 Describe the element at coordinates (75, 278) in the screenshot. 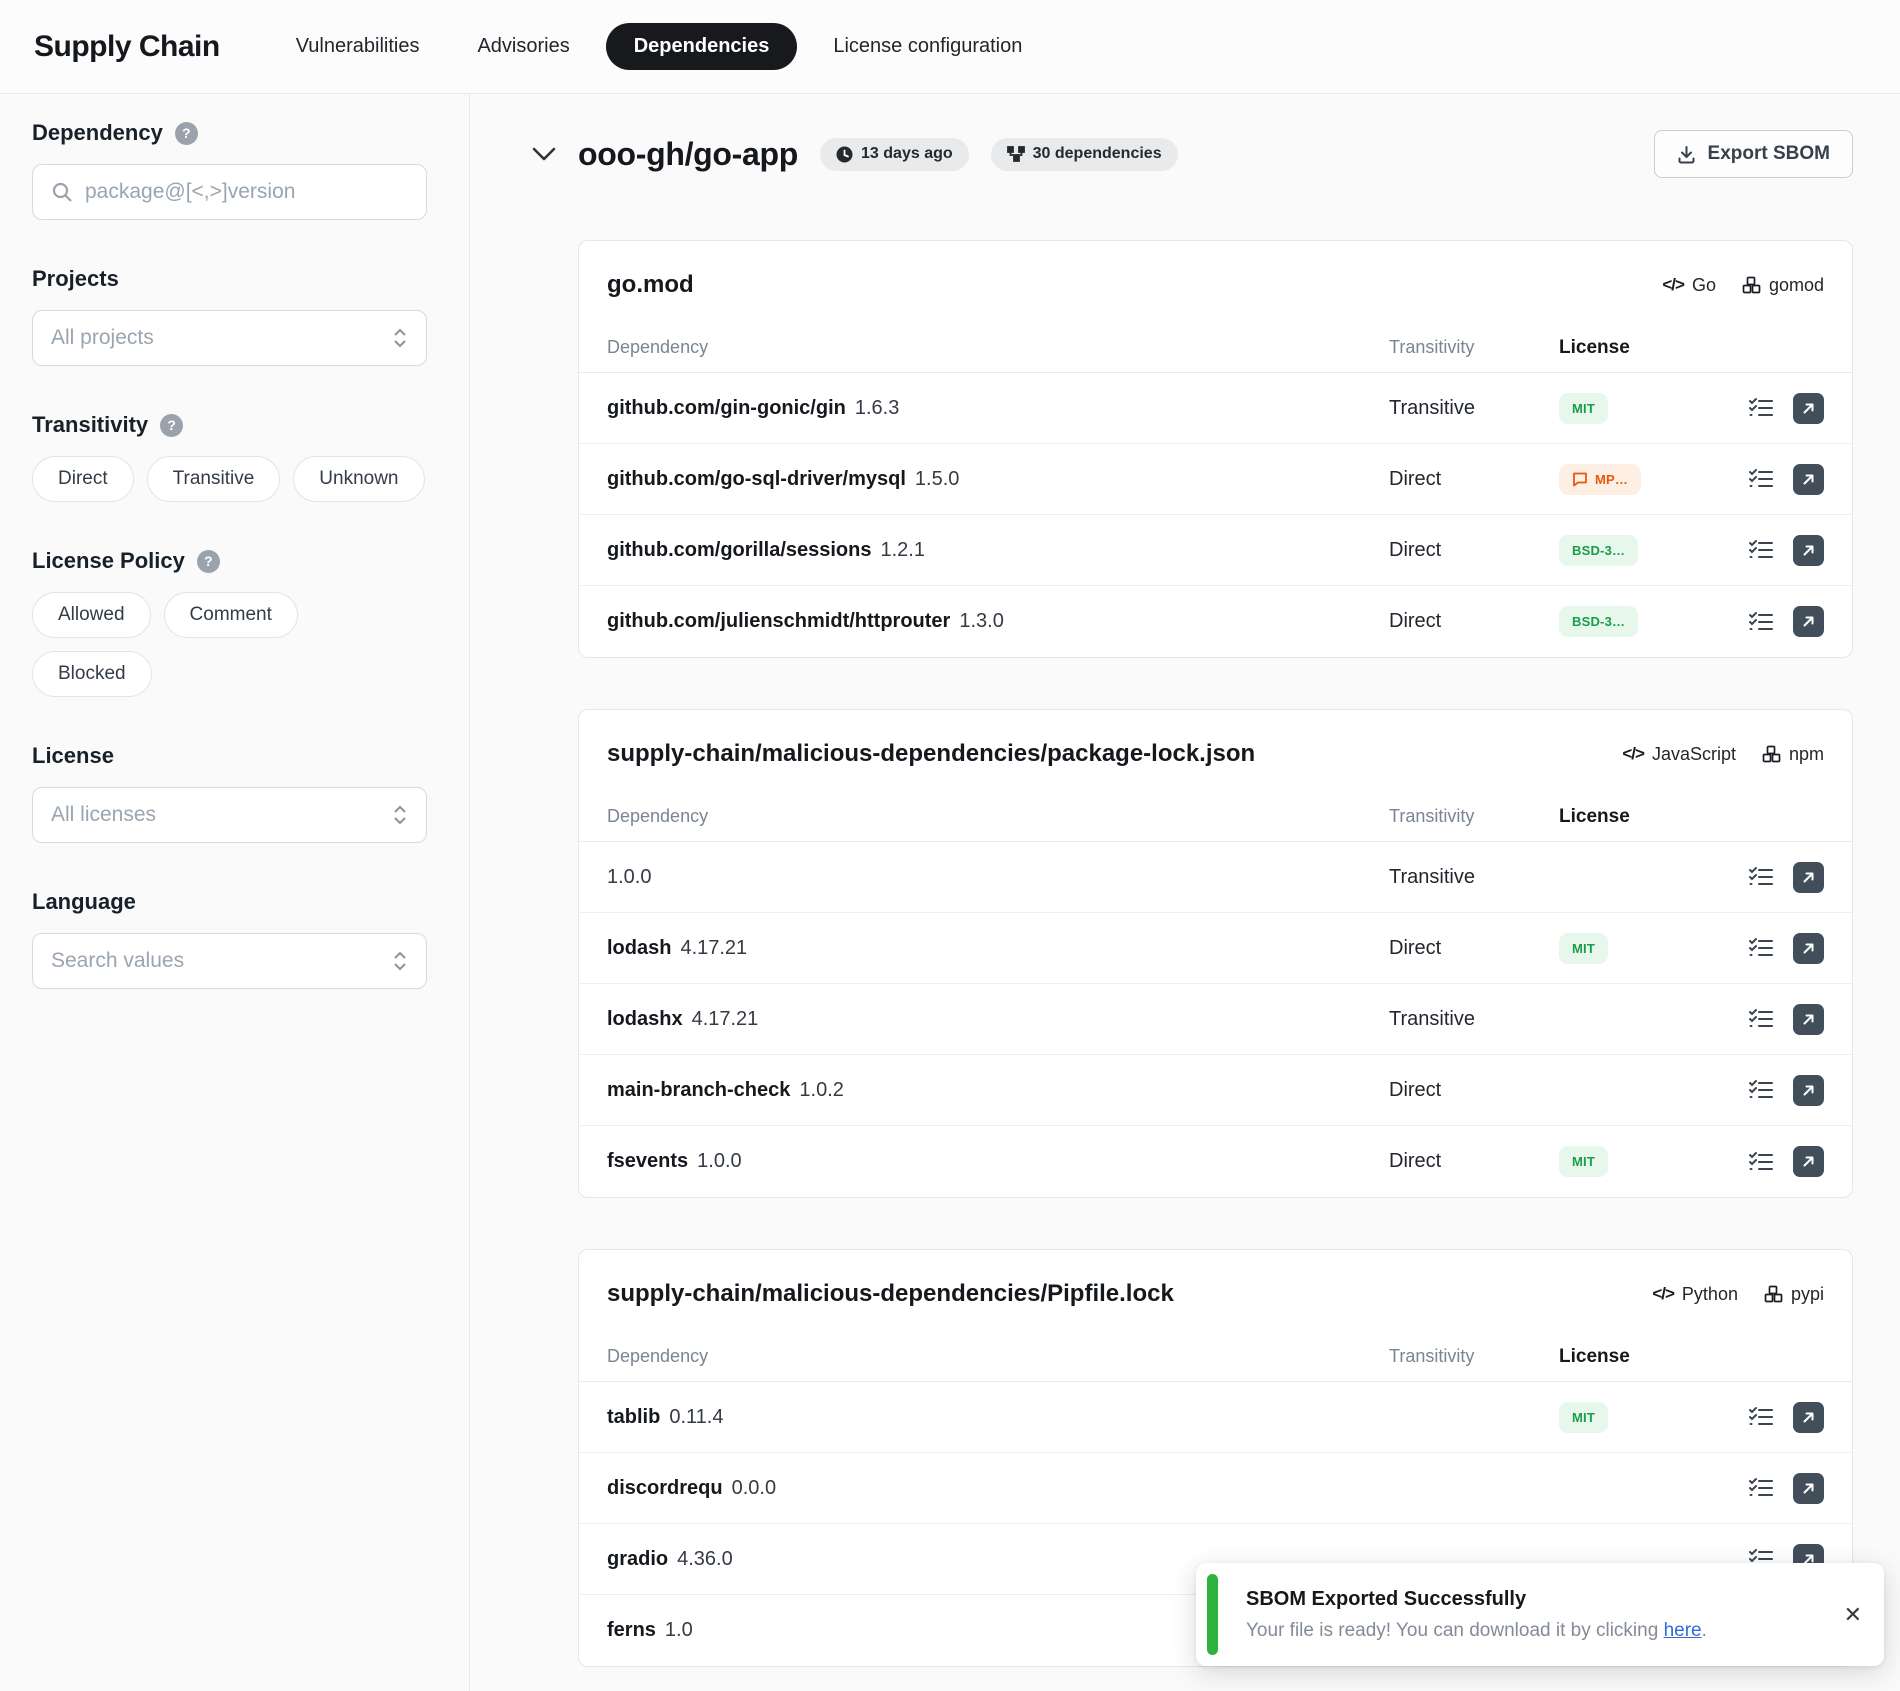

I see `projects-filter-label: Projects` at that location.